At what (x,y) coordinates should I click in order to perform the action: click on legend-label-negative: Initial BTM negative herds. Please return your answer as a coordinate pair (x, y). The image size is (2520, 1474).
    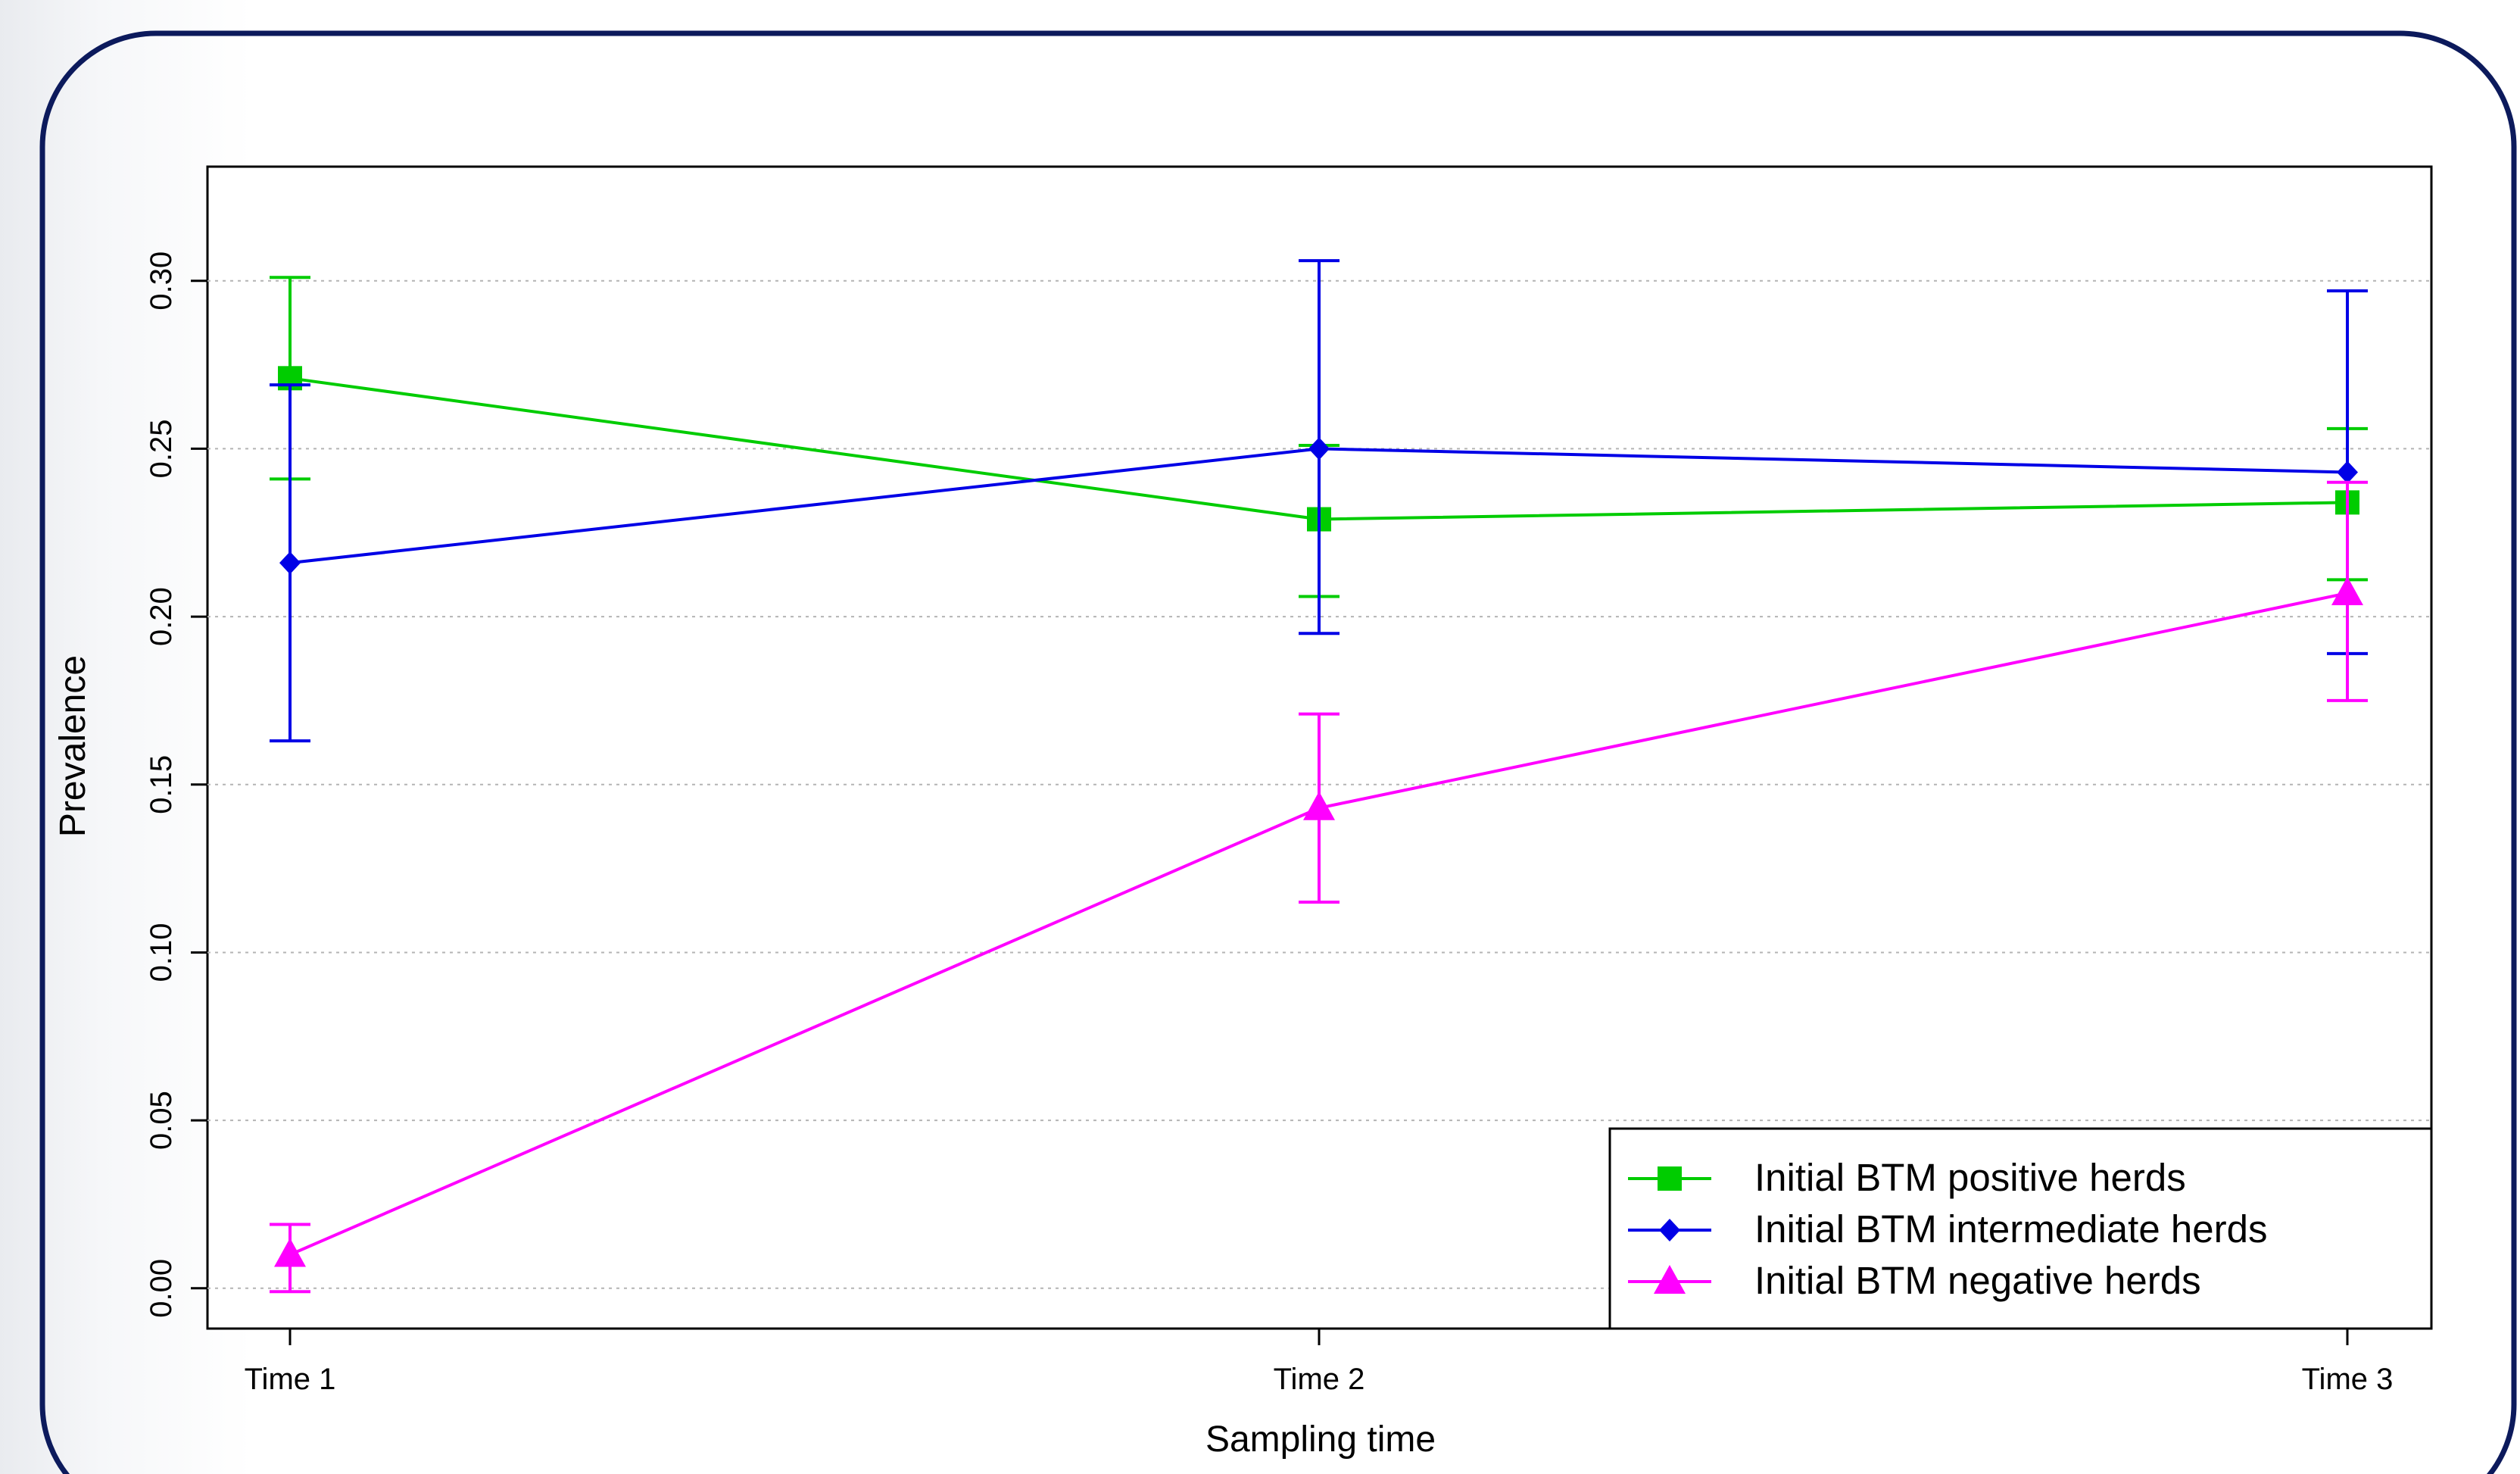
    Looking at the image, I should click on (1977, 1281).